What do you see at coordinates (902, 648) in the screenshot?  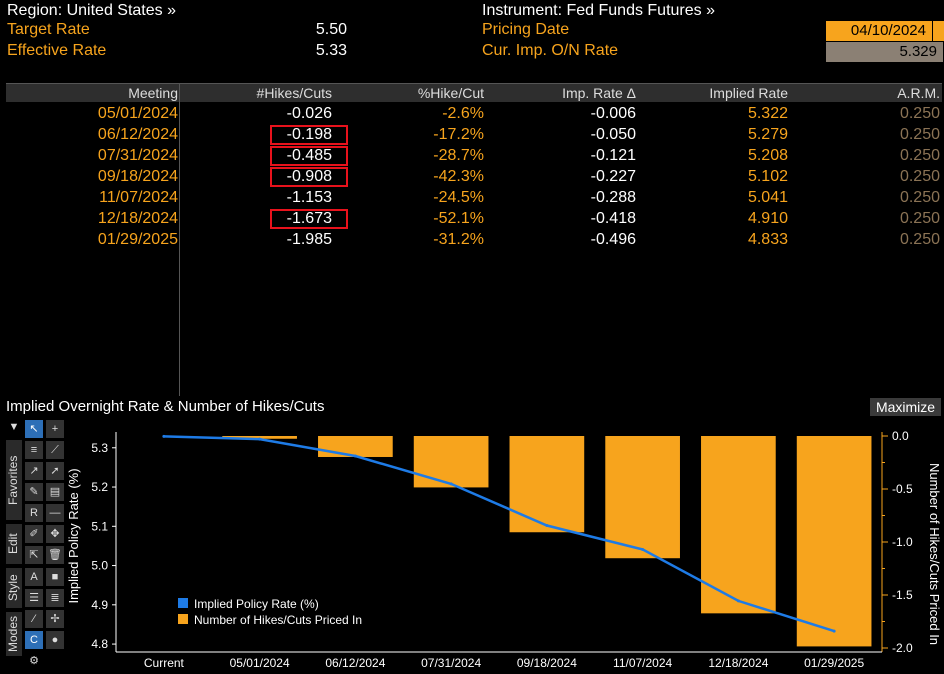 I see `right-tick-label: -2.0` at bounding box center [902, 648].